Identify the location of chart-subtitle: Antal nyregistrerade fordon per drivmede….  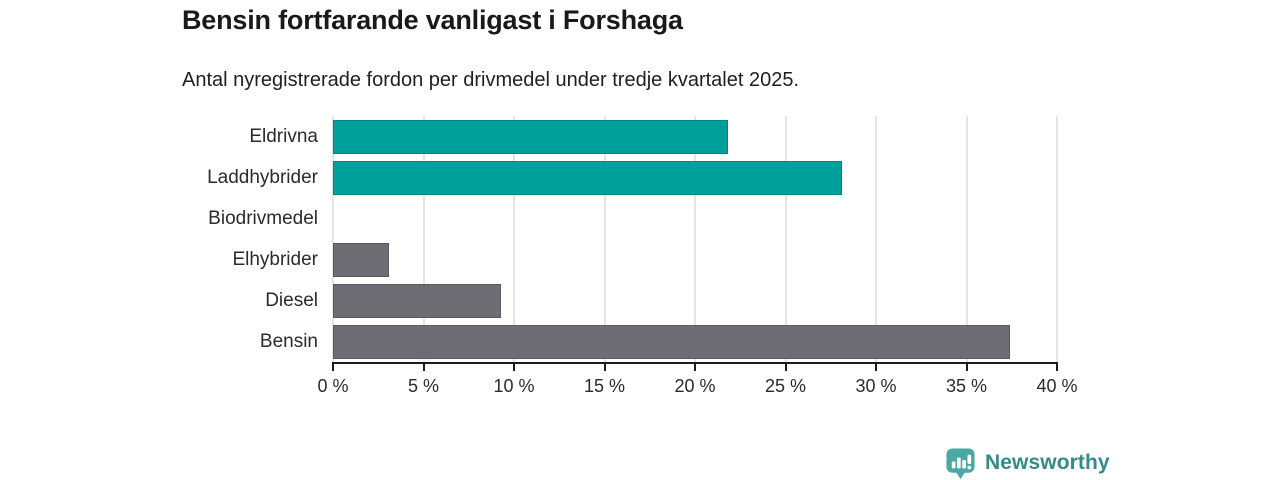
(491, 80).